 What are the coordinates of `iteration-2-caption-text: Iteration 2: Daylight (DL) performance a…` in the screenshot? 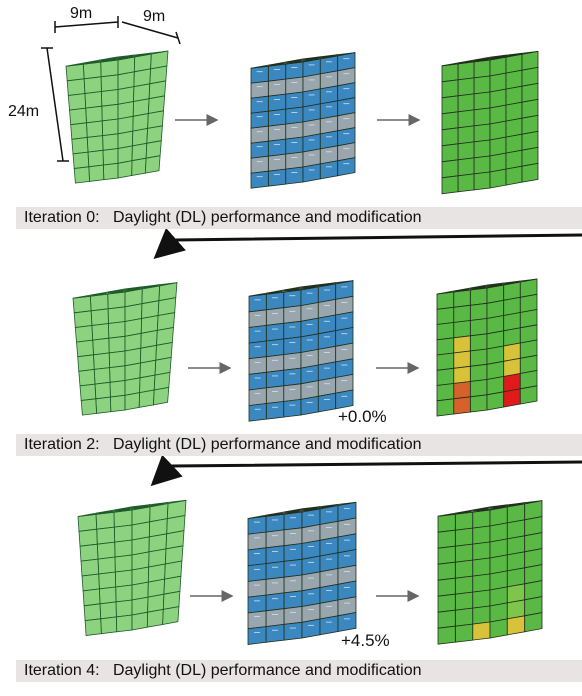 It's located at (223, 444).